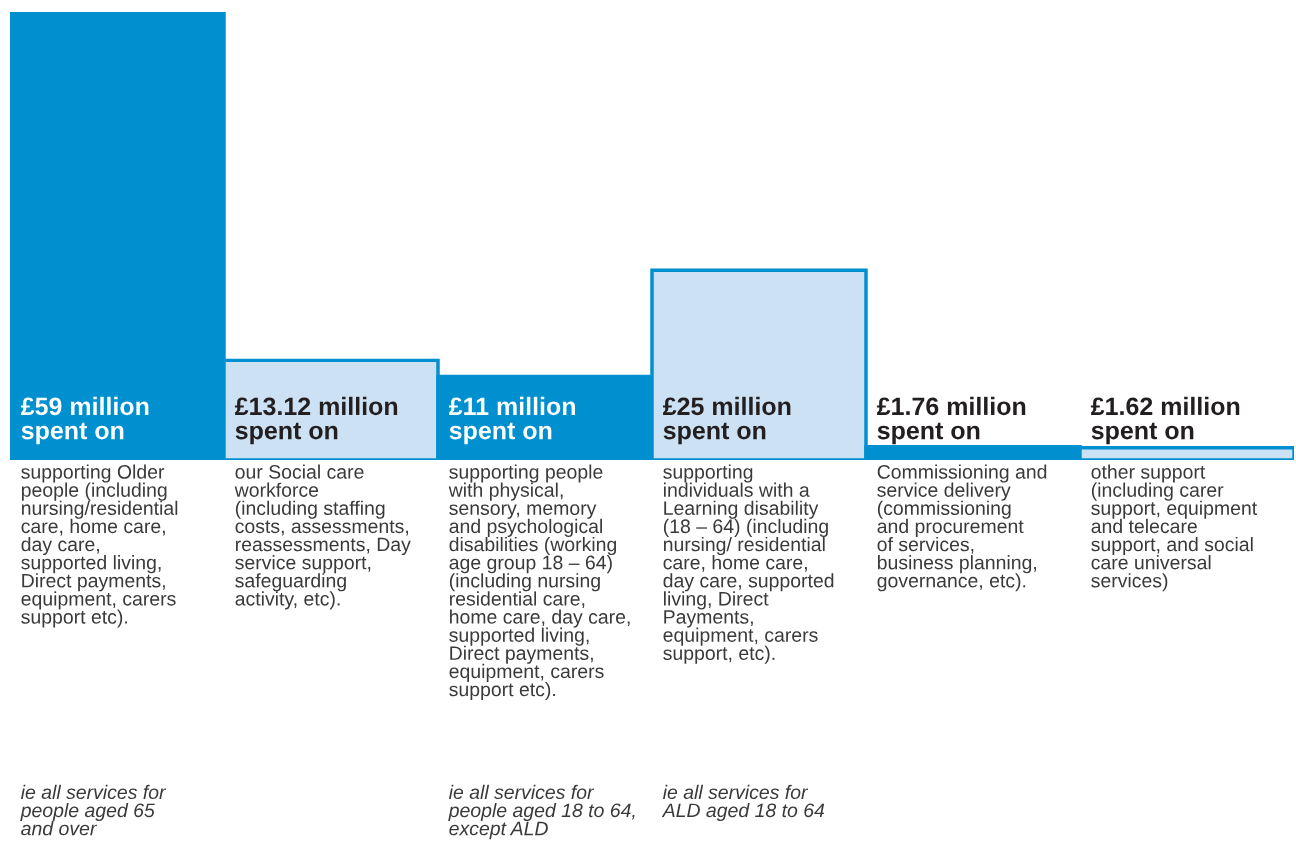  What do you see at coordinates (84, 420) in the screenshot?
I see `data-label: £59 million spent on` at bounding box center [84, 420].